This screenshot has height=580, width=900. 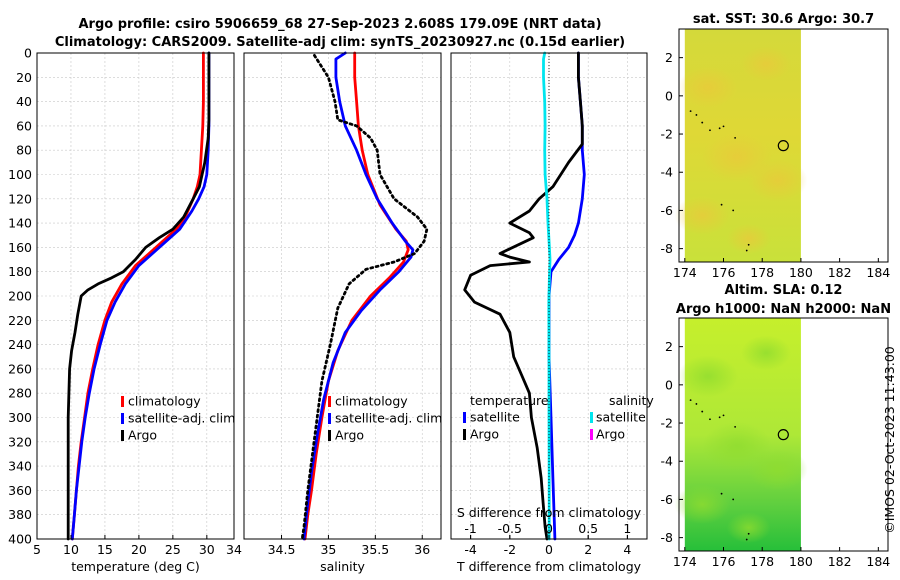 What do you see at coordinates (631, 400) in the screenshot?
I see `legend-header-salinity: salinity` at bounding box center [631, 400].